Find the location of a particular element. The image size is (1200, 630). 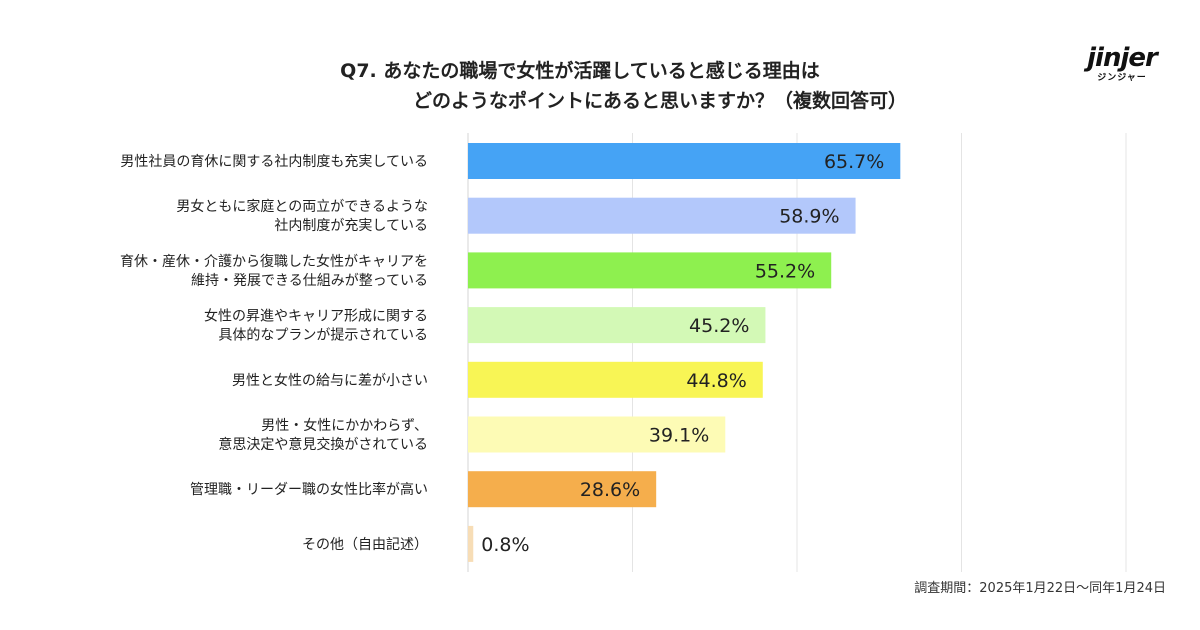

survey-period: 調査期間：2025年1月22日〜同年1月24日 is located at coordinates (1040, 588).